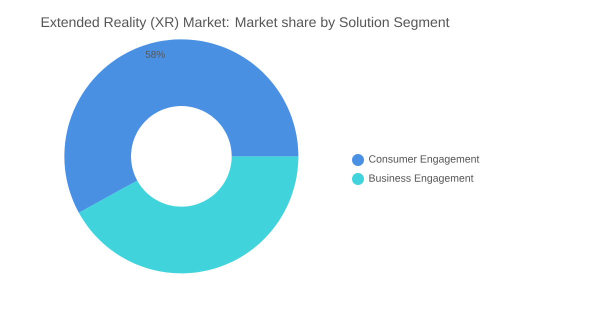 This screenshot has width=597, height=326. I want to click on data-label: 58%, so click(155, 54).